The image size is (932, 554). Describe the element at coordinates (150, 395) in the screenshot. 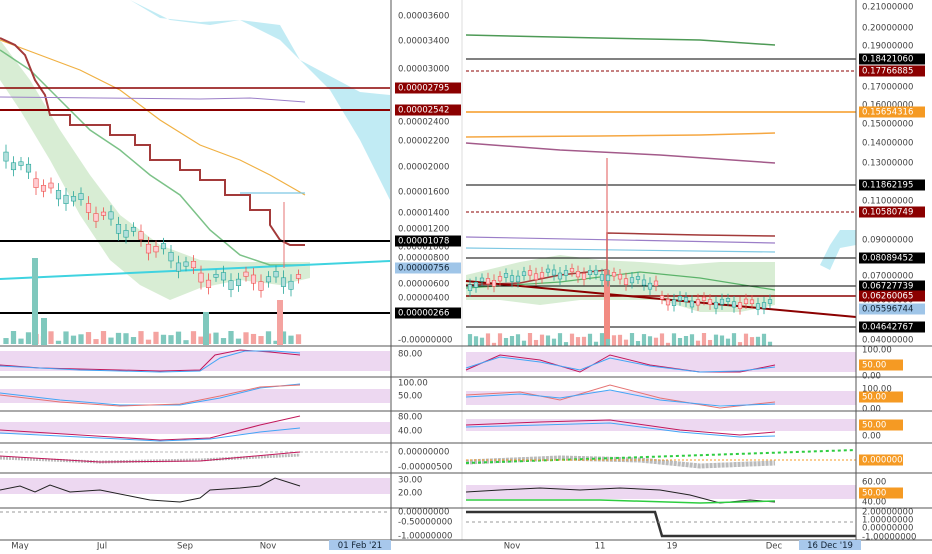

I see `rsi-line` at that location.